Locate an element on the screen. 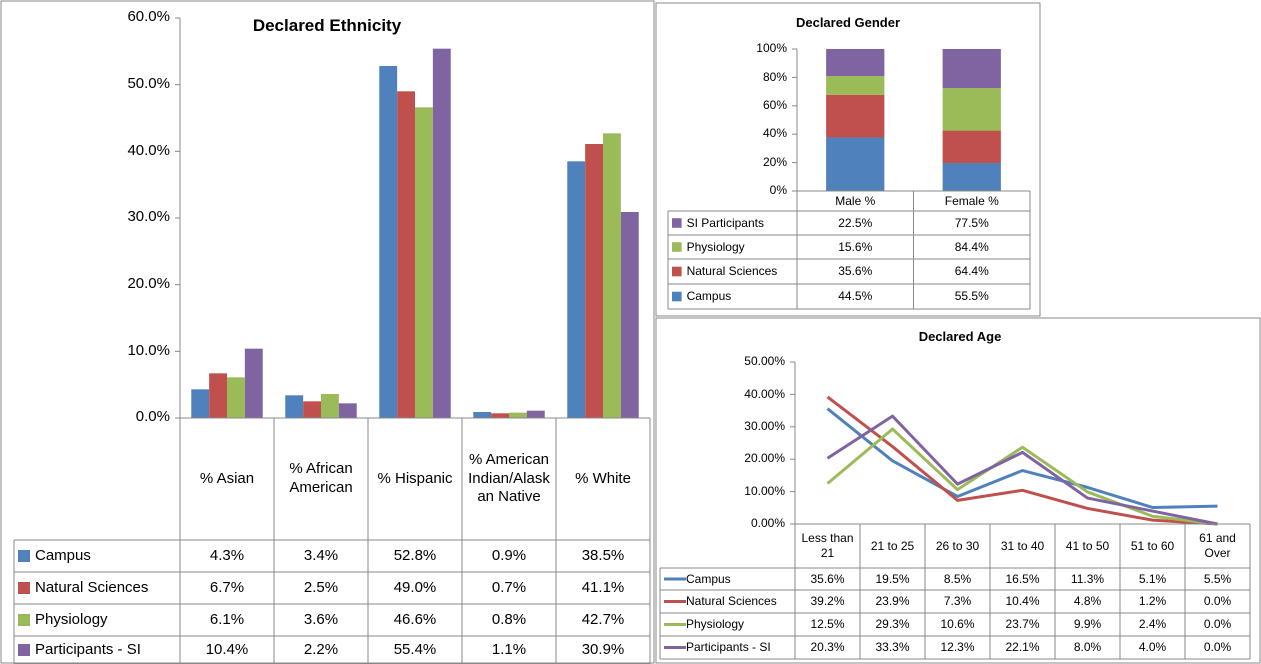 This screenshot has height=664, width=1261. y-tick-label: 0.00% is located at coordinates (767, 523).